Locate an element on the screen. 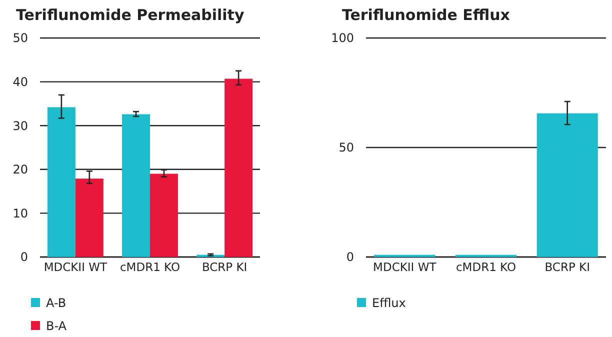 The width and height of the screenshot is (612, 337). legend-label: B-A is located at coordinates (57, 326).